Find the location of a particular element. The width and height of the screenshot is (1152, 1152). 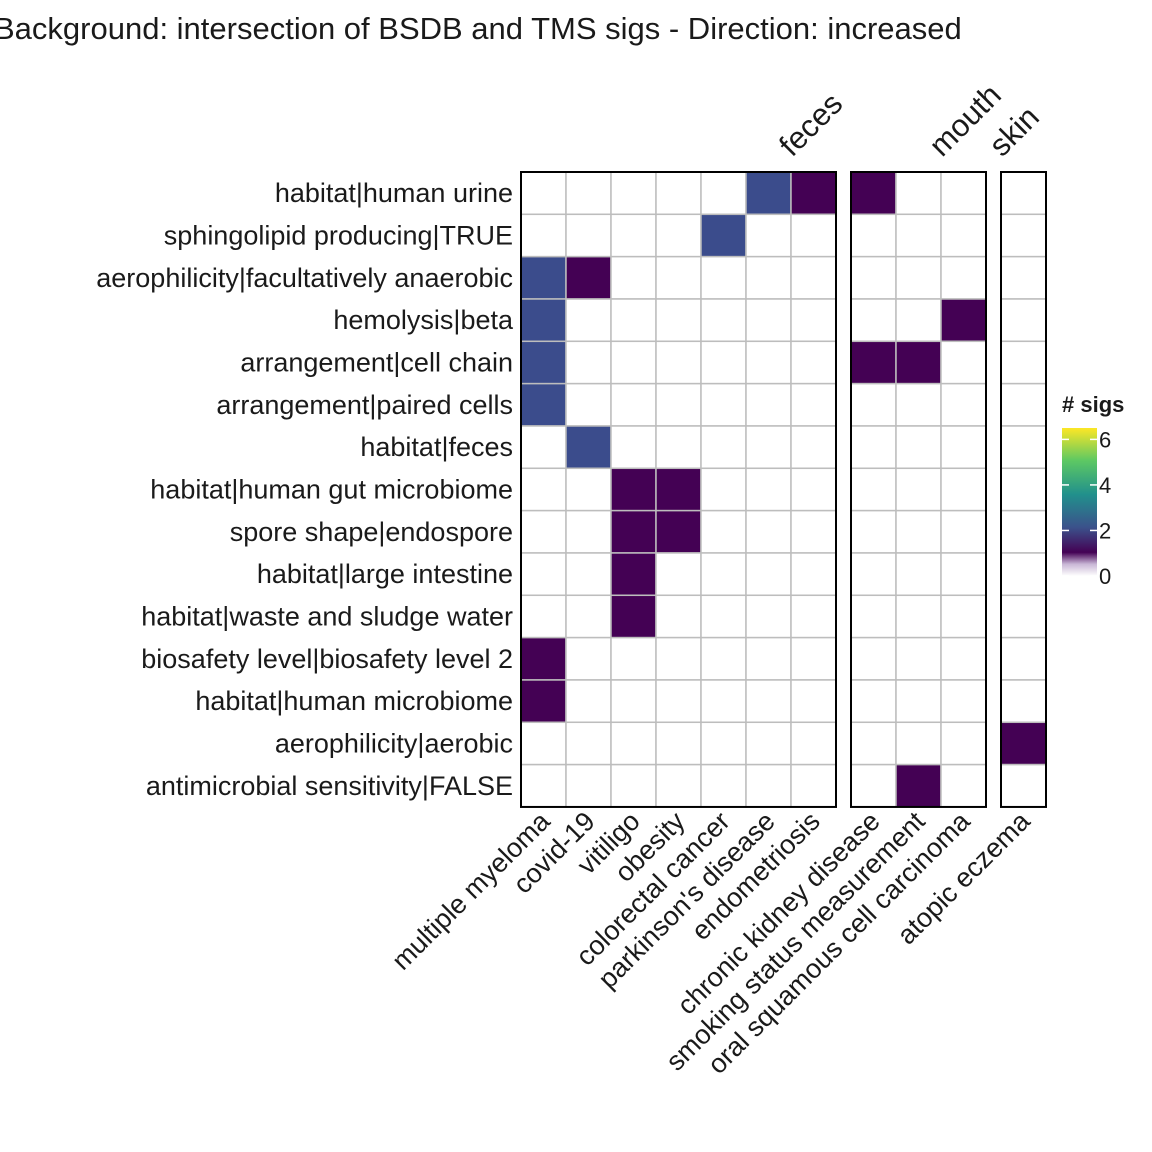

y-tick-label: aerophilicity|aerobic is located at coordinates (394, 743).